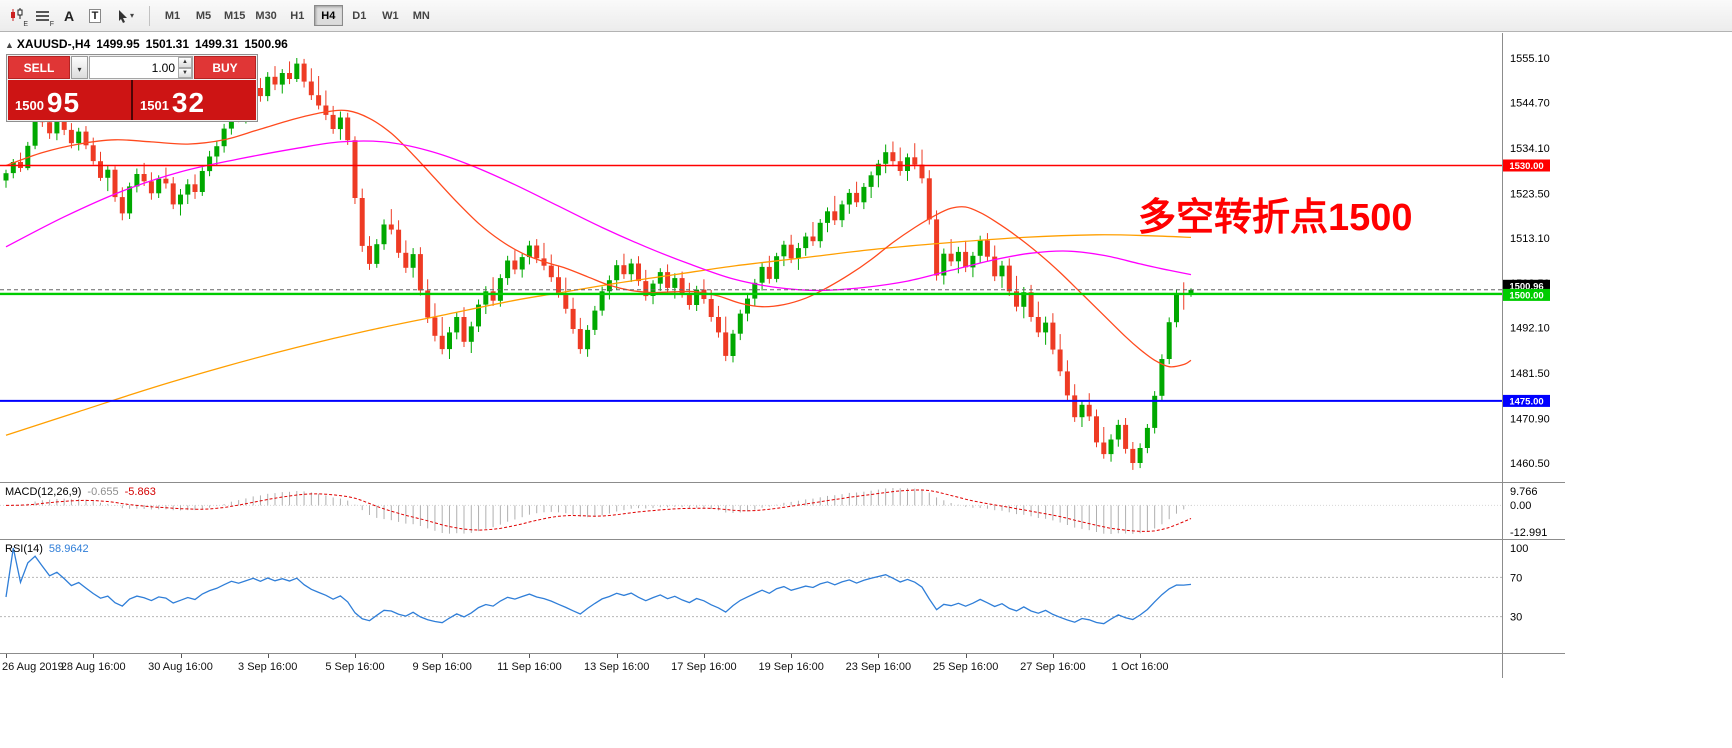 The height and width of the screenshot is (748, 1732). I want to click on svg-text: 1500.96, so click(1526, 286).